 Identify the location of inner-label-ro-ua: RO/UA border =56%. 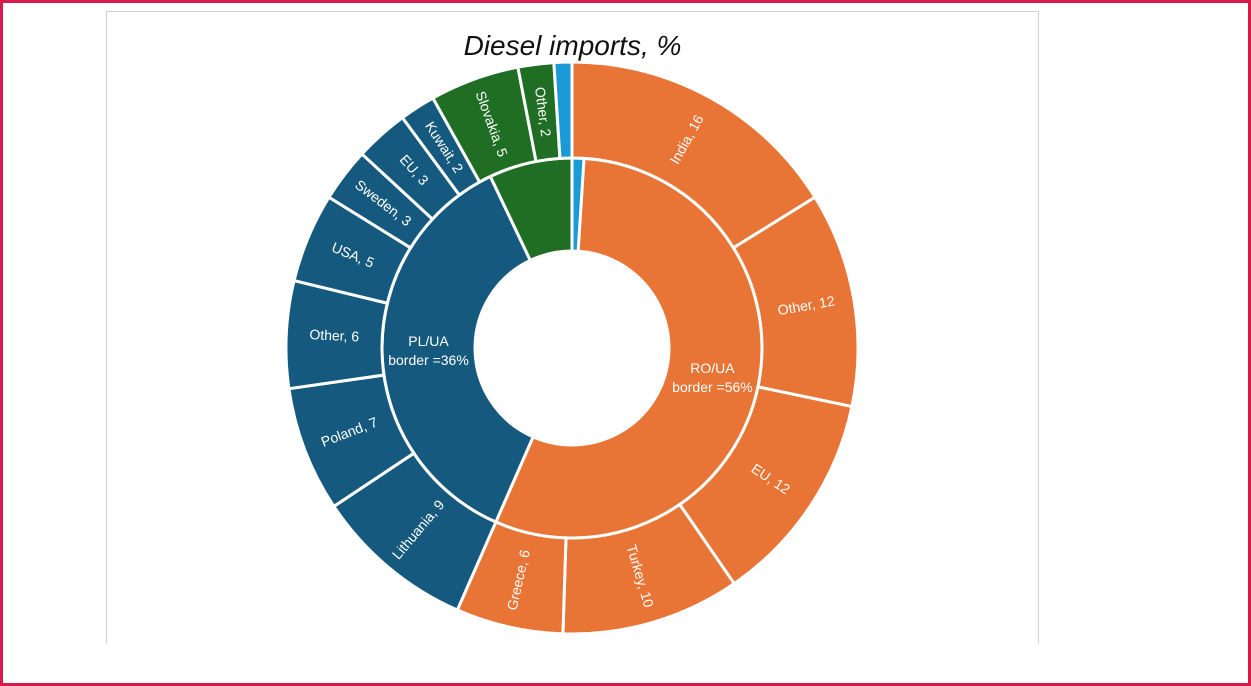
(712, 377).